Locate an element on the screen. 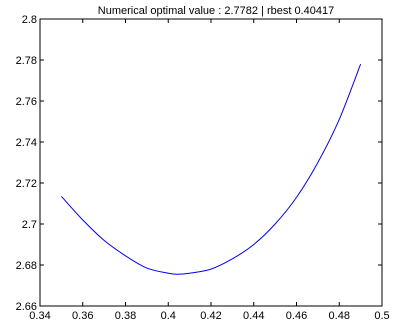  x-tick-label: 0.4 is located at coordinates (168, 316).